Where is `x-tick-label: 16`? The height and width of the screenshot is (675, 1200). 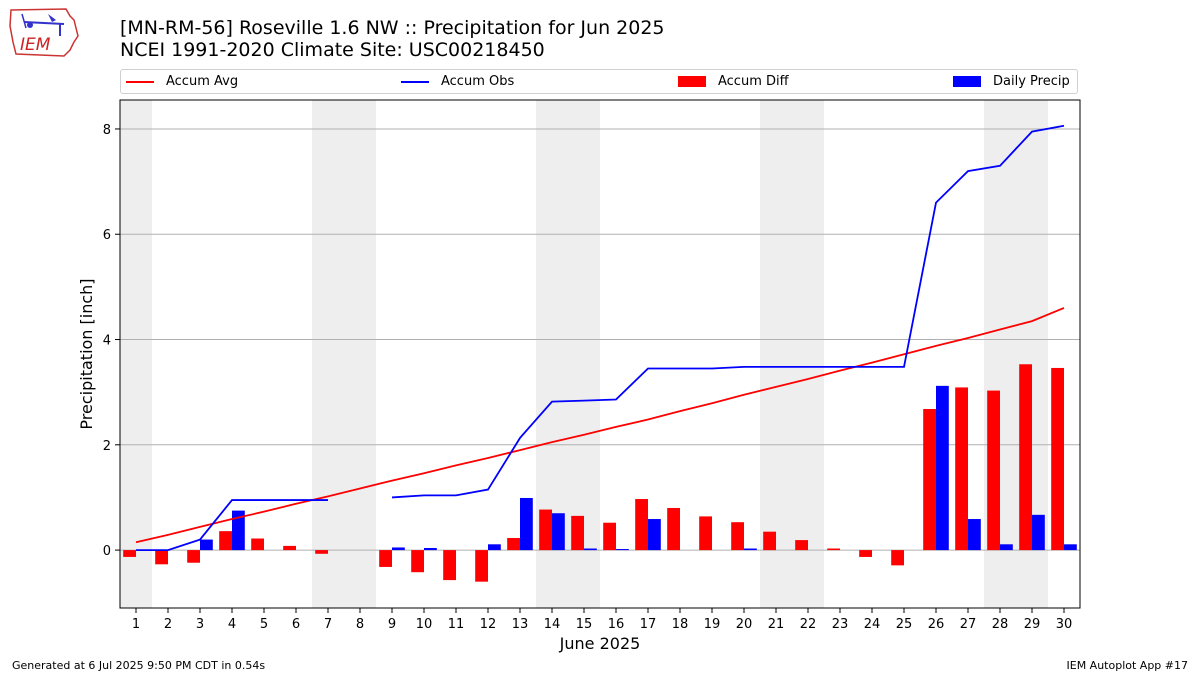 x-tick-label: 16 is located at coordinates (616, 624).